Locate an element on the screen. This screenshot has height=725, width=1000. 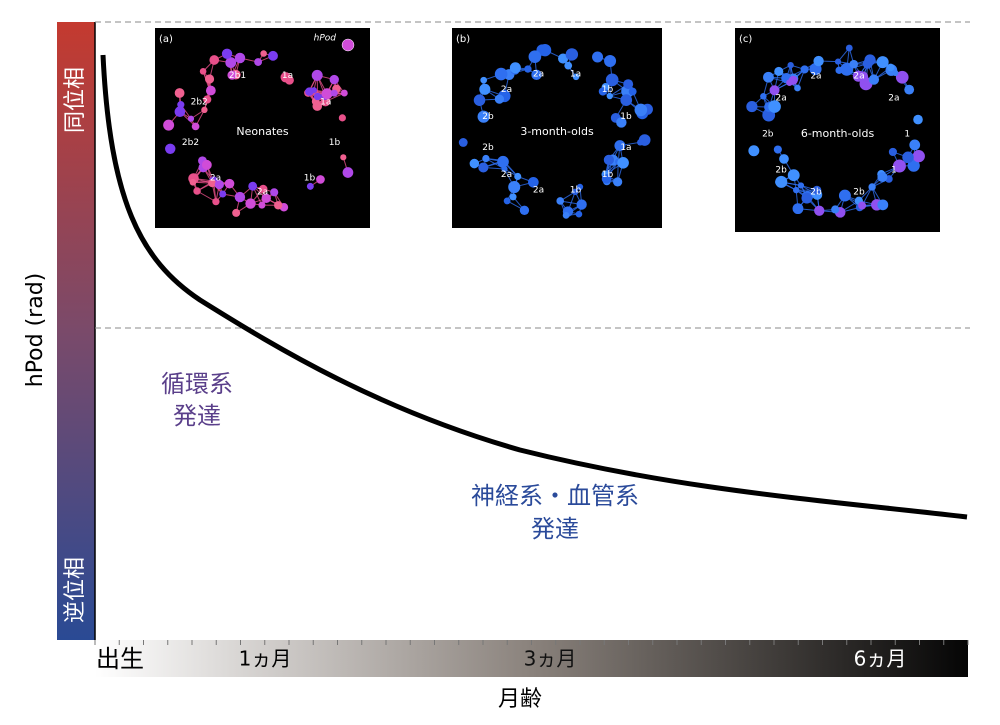
inset-title: 3-month-olds is located at coordinates (557, 131).